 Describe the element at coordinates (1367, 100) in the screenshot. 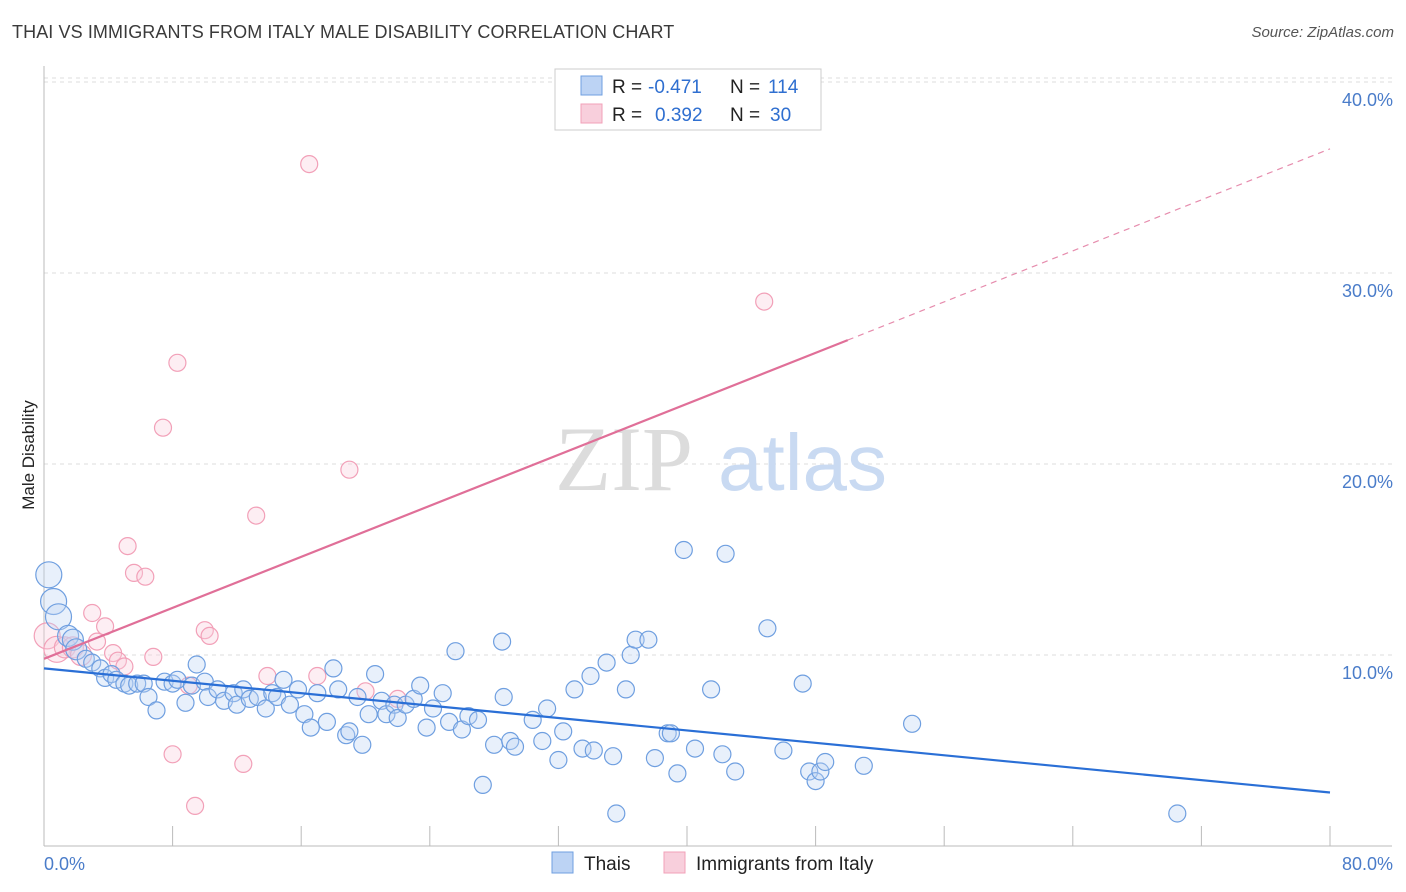

I see `y-tick-label-4: 40.0%` at that location.